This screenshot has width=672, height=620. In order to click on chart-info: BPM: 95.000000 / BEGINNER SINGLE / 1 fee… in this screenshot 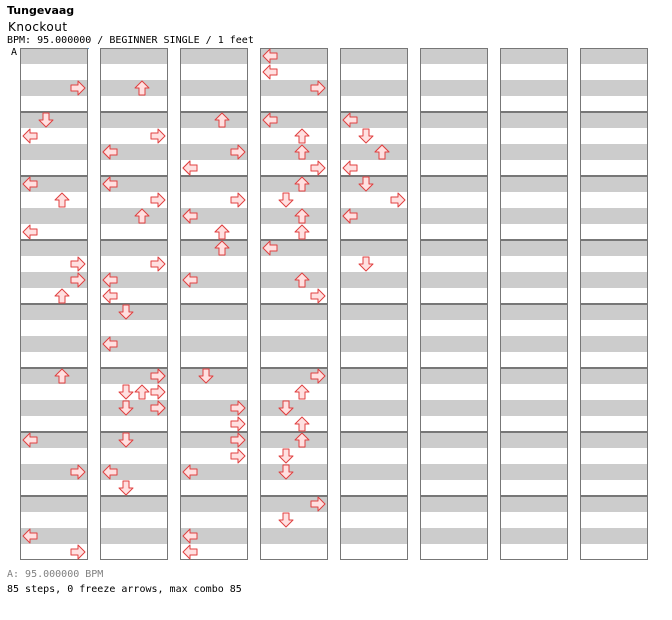, I will do `click(130, 40)`.